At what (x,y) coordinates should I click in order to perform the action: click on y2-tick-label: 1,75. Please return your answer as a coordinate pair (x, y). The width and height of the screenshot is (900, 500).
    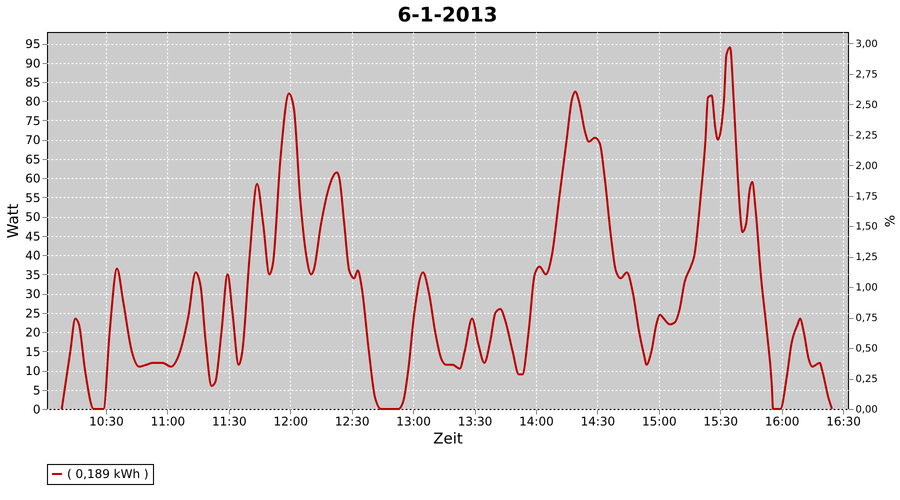
    Looking at the image, I should click on (867, 196).